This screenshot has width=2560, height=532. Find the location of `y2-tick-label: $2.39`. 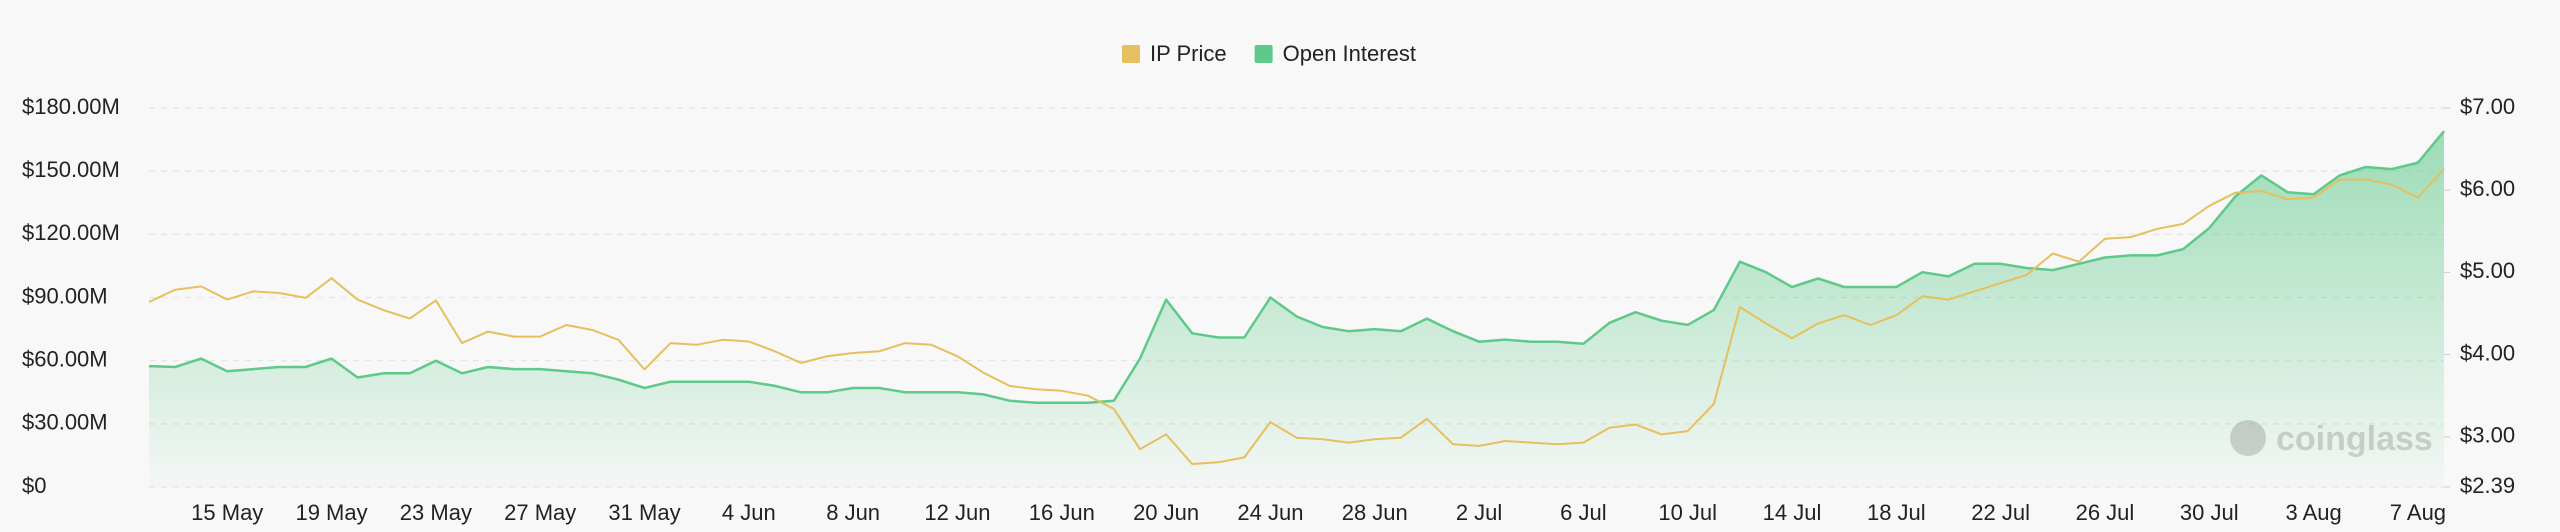

y2-tick-label: $2.39 is located at coordinates (2487, 485).